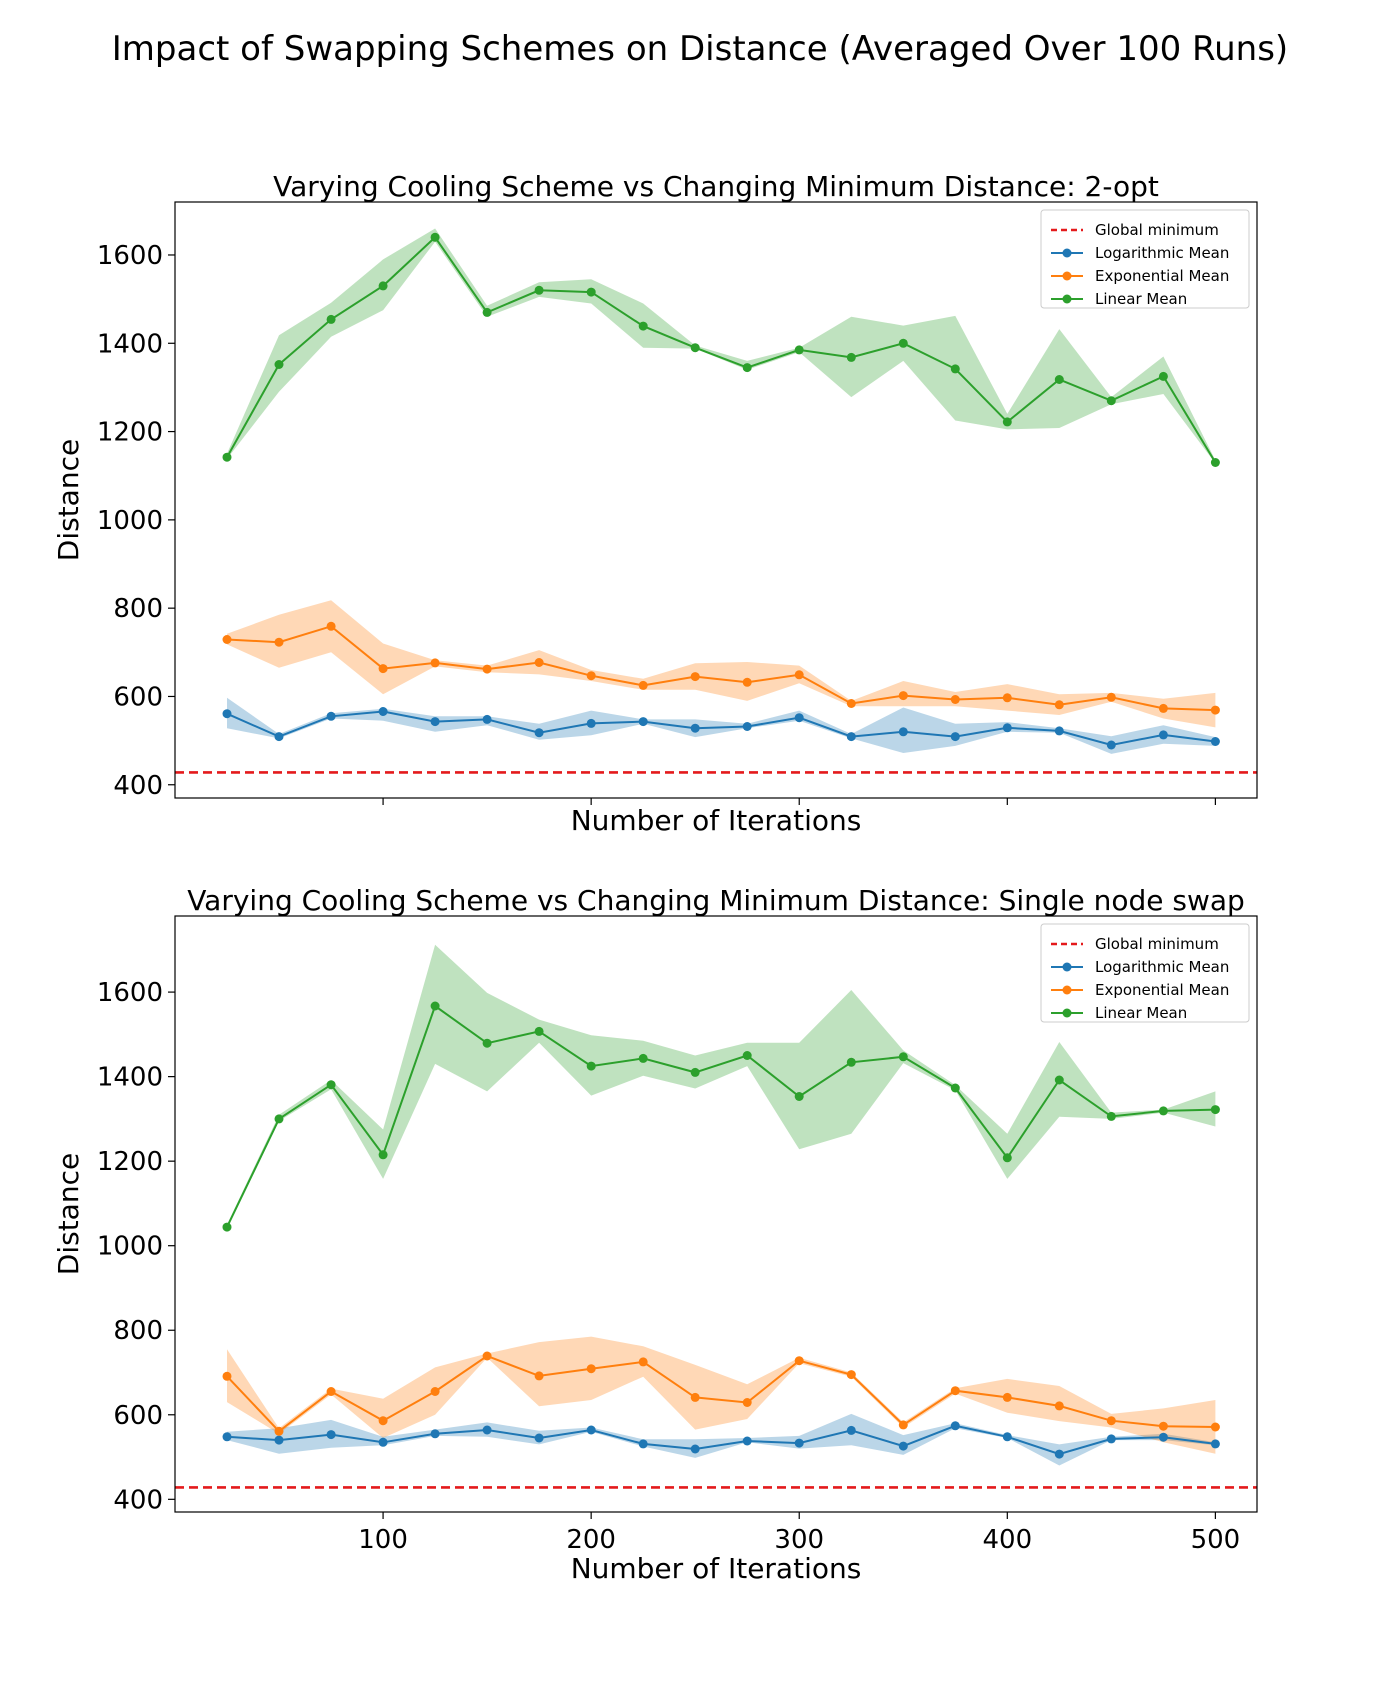 The width and height of the screenshot is (1400, 1700). Describe the element at coordinates (1145, 973) in the screenshot. I see `legend-box` at that location.